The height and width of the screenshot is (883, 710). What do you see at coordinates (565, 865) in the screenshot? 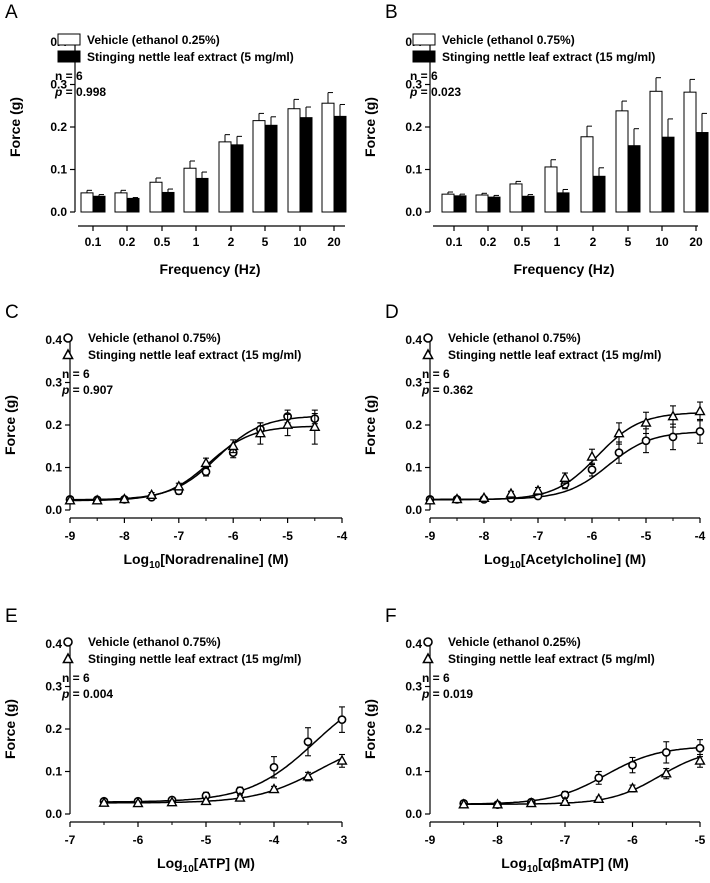
I see `x-axis-label: Log10[αβmATP] (M)` at bounding box center [565, 865].